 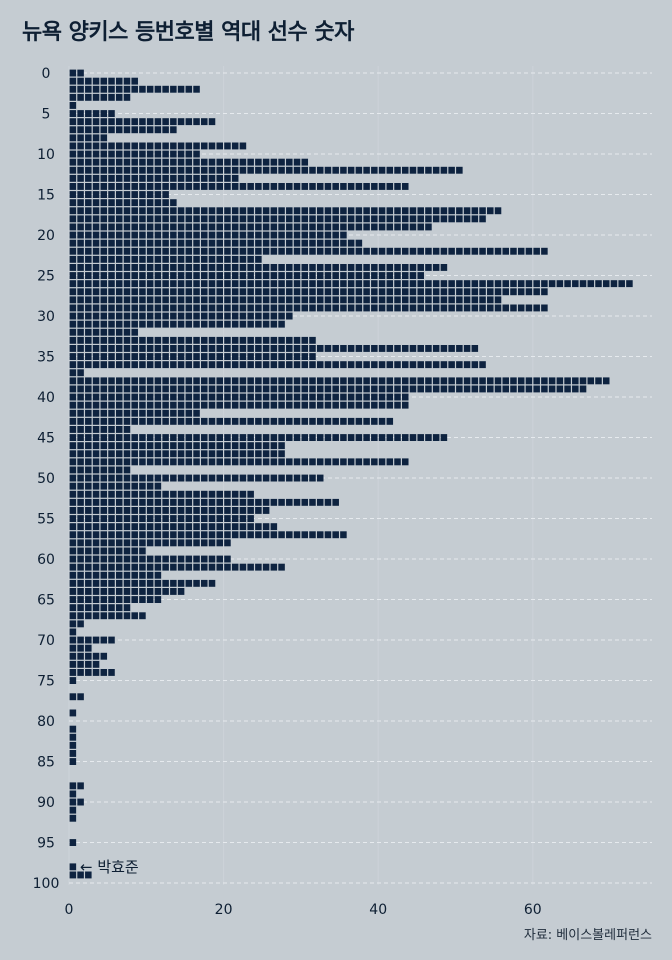 What do you see at coordinates (46, 115) in the screenshot?
I see `y-tick-label: 5` at bounding box center [46, 115].